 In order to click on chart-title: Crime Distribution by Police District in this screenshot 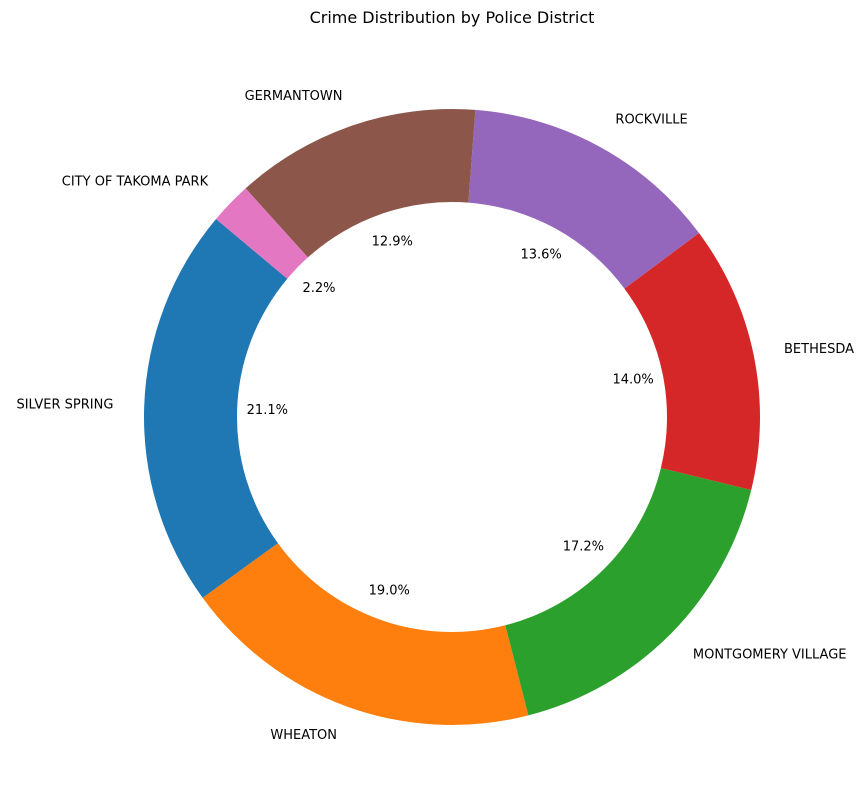, I will do `click(452, 17)`.